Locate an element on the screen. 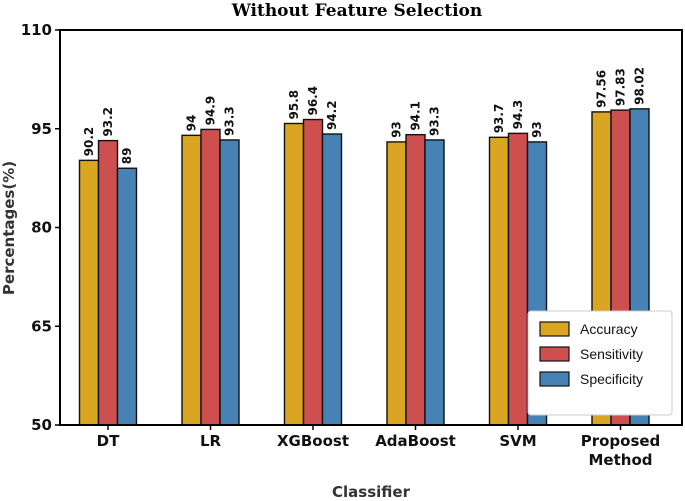 The image size is (685, 501). x-tick-label: XGBoost is located at coordinates (313, 441).